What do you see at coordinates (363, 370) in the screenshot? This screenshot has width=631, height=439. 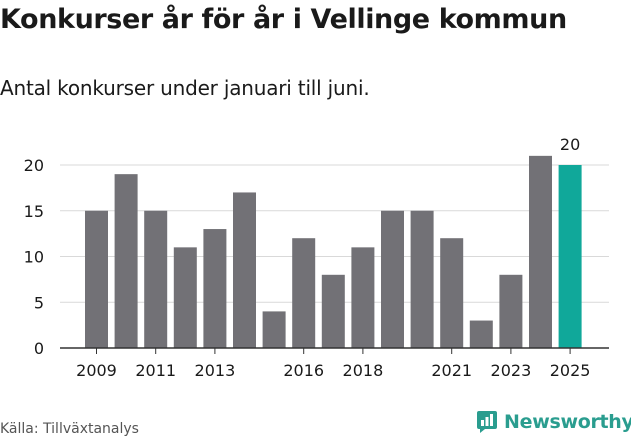 I see `x-tick-label-2018: 2018` at bounding box center [363, 370].